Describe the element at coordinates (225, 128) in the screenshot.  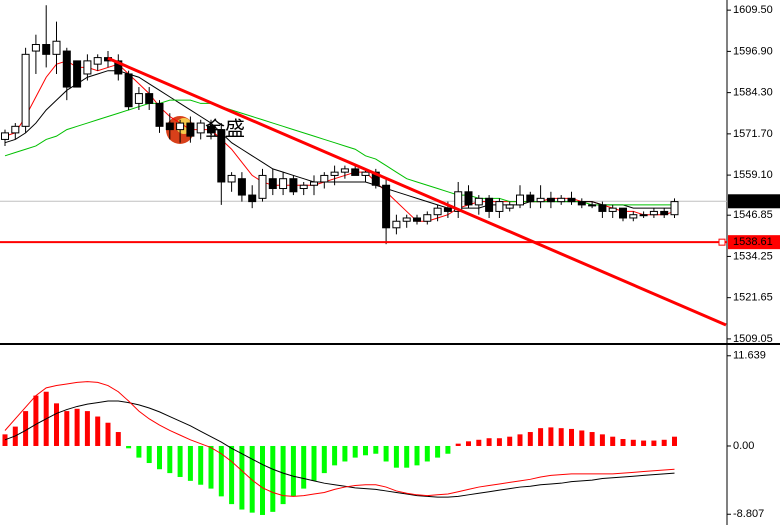
I see `watermark-text: 金盛` at that location.